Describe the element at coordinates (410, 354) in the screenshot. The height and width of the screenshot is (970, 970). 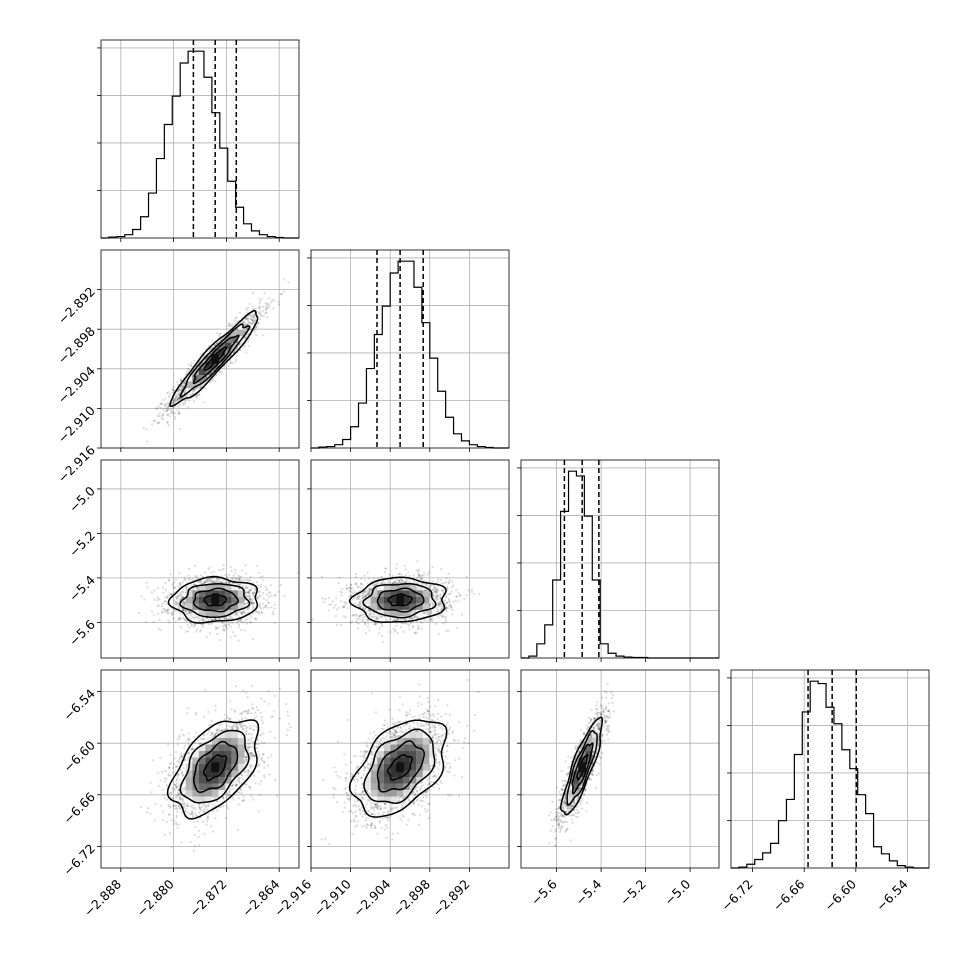
I see `histogram-series` at that location.